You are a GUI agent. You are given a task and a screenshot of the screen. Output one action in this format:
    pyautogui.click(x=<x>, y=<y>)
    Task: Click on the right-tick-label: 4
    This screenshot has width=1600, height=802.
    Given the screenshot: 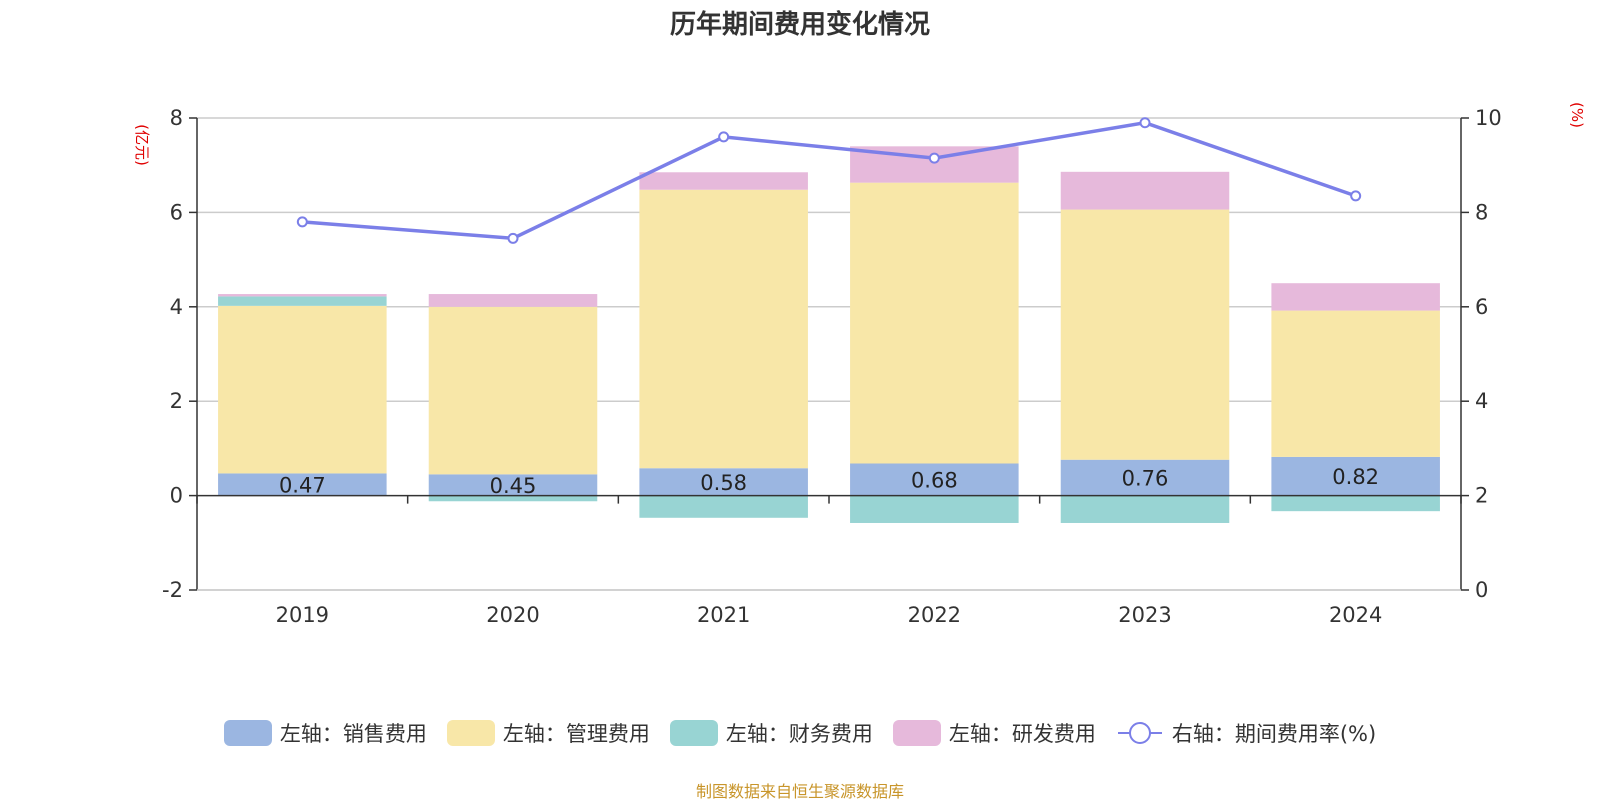 What is the action you would take?
    pyautogui.click(x=1481, y=401)
    